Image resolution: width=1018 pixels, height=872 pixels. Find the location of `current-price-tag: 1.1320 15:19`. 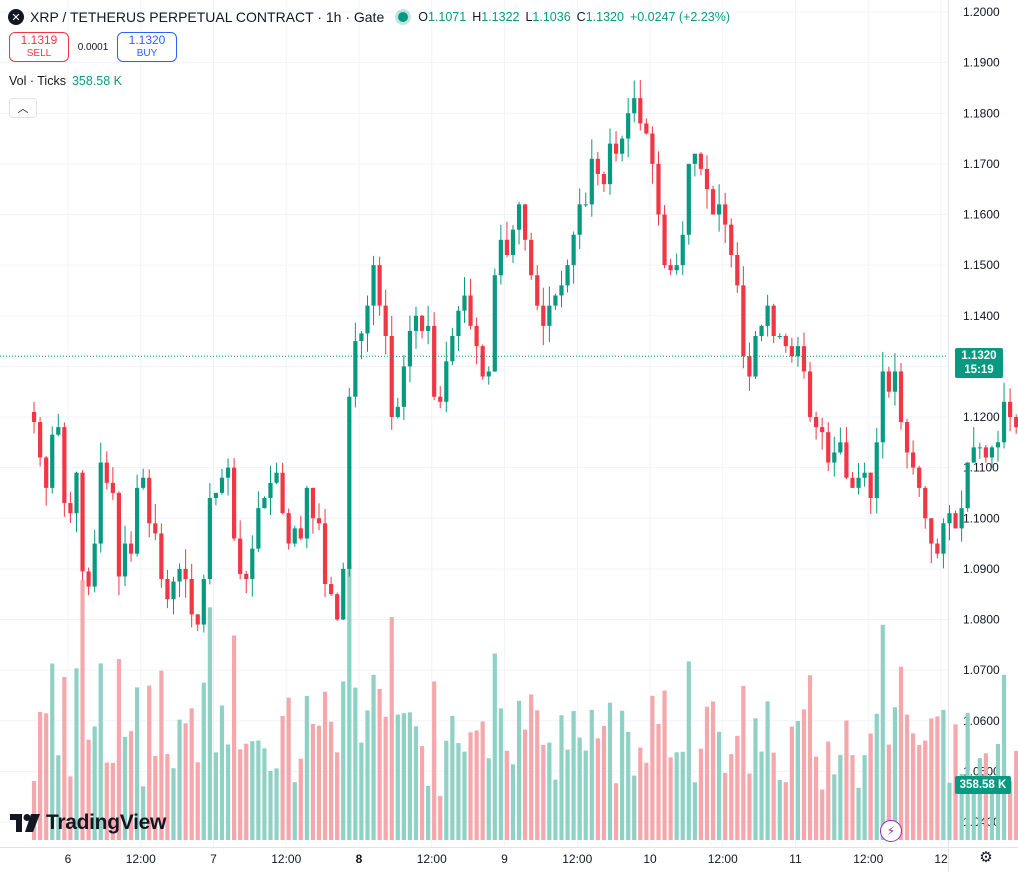

current-price-tag: 1.1320 15:19 is located at coordinates (979, 363).